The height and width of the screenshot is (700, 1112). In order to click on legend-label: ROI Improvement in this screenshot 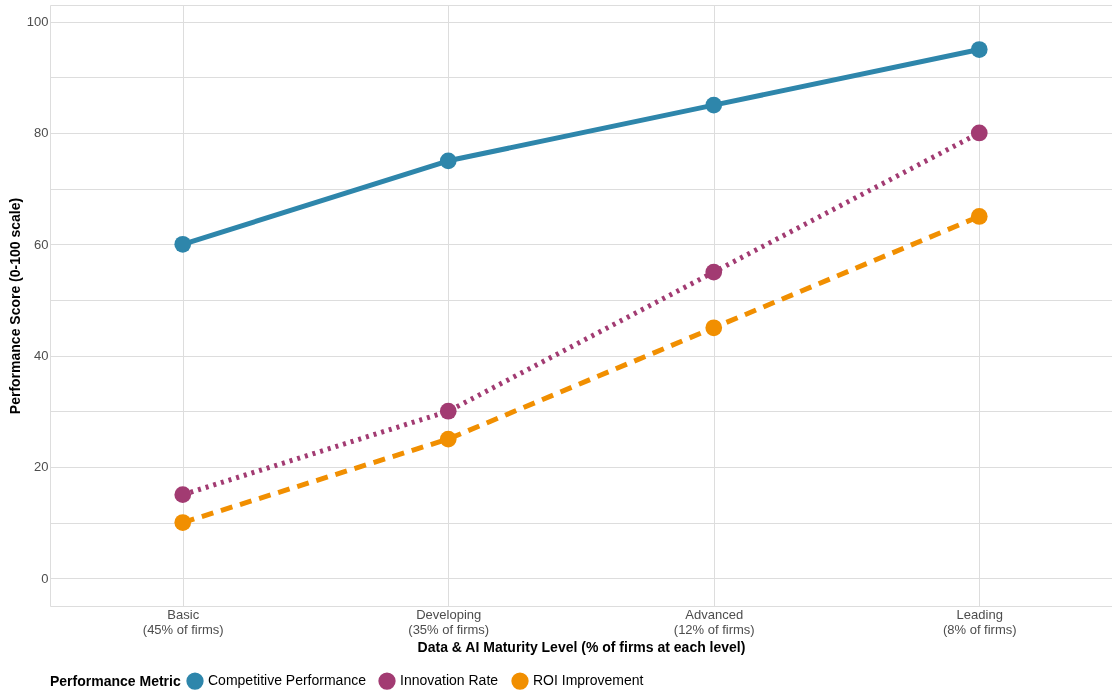, I will do `click(588, 680)`.